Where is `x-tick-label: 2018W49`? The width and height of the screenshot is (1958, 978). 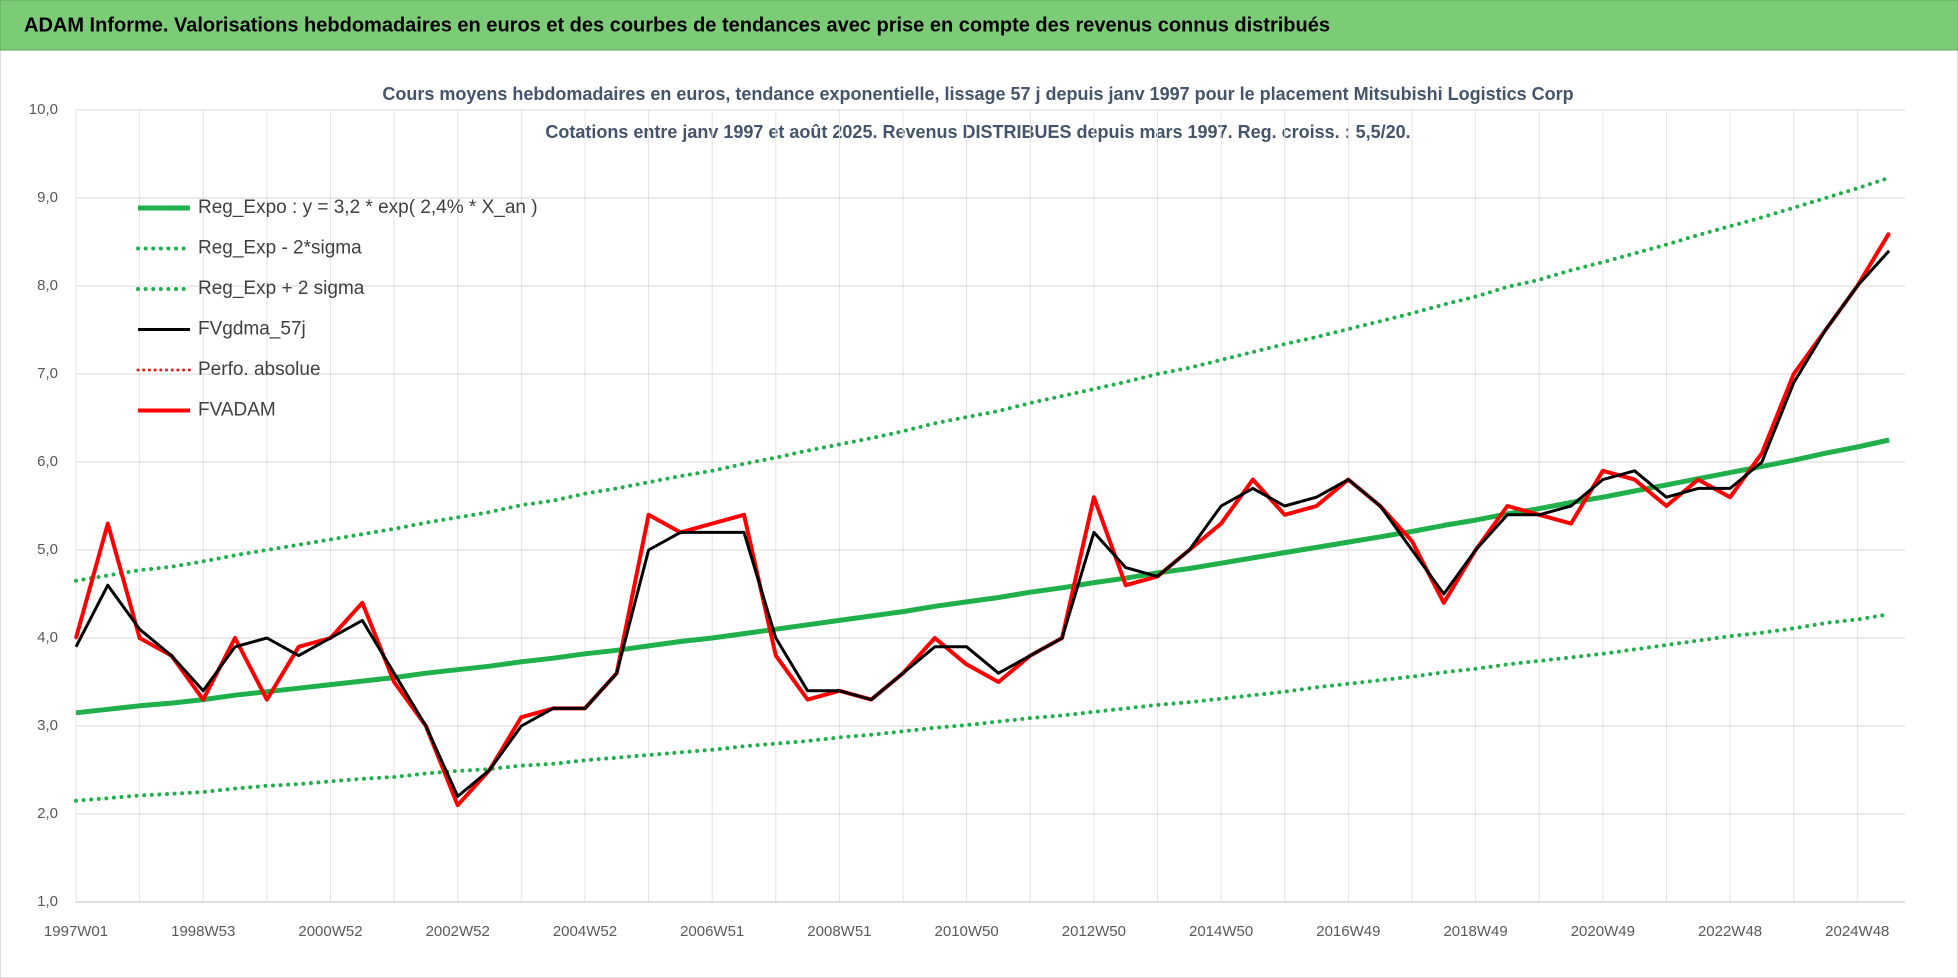
x-tick-label: 2018W49 is located at coordinates (1475, 931).